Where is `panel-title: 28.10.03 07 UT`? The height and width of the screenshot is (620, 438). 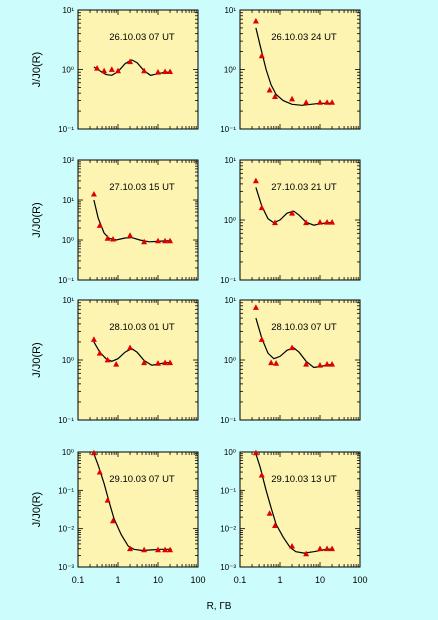 panel-title: 28.10.03 07 UT is located at coordinates (304, 327).